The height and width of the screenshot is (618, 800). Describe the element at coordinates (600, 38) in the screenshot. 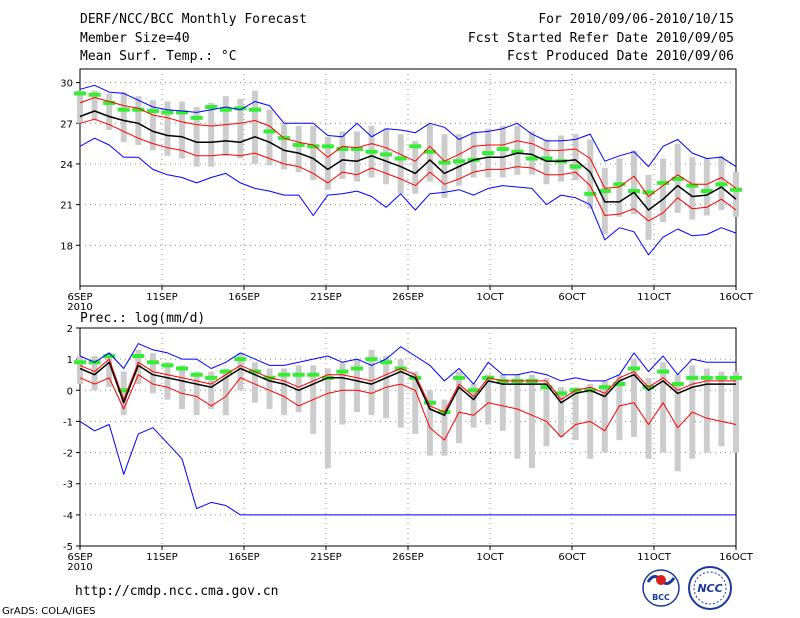

I see `fcst-started-date: Fcst Started Refer Date 2010/09/05` at that location.